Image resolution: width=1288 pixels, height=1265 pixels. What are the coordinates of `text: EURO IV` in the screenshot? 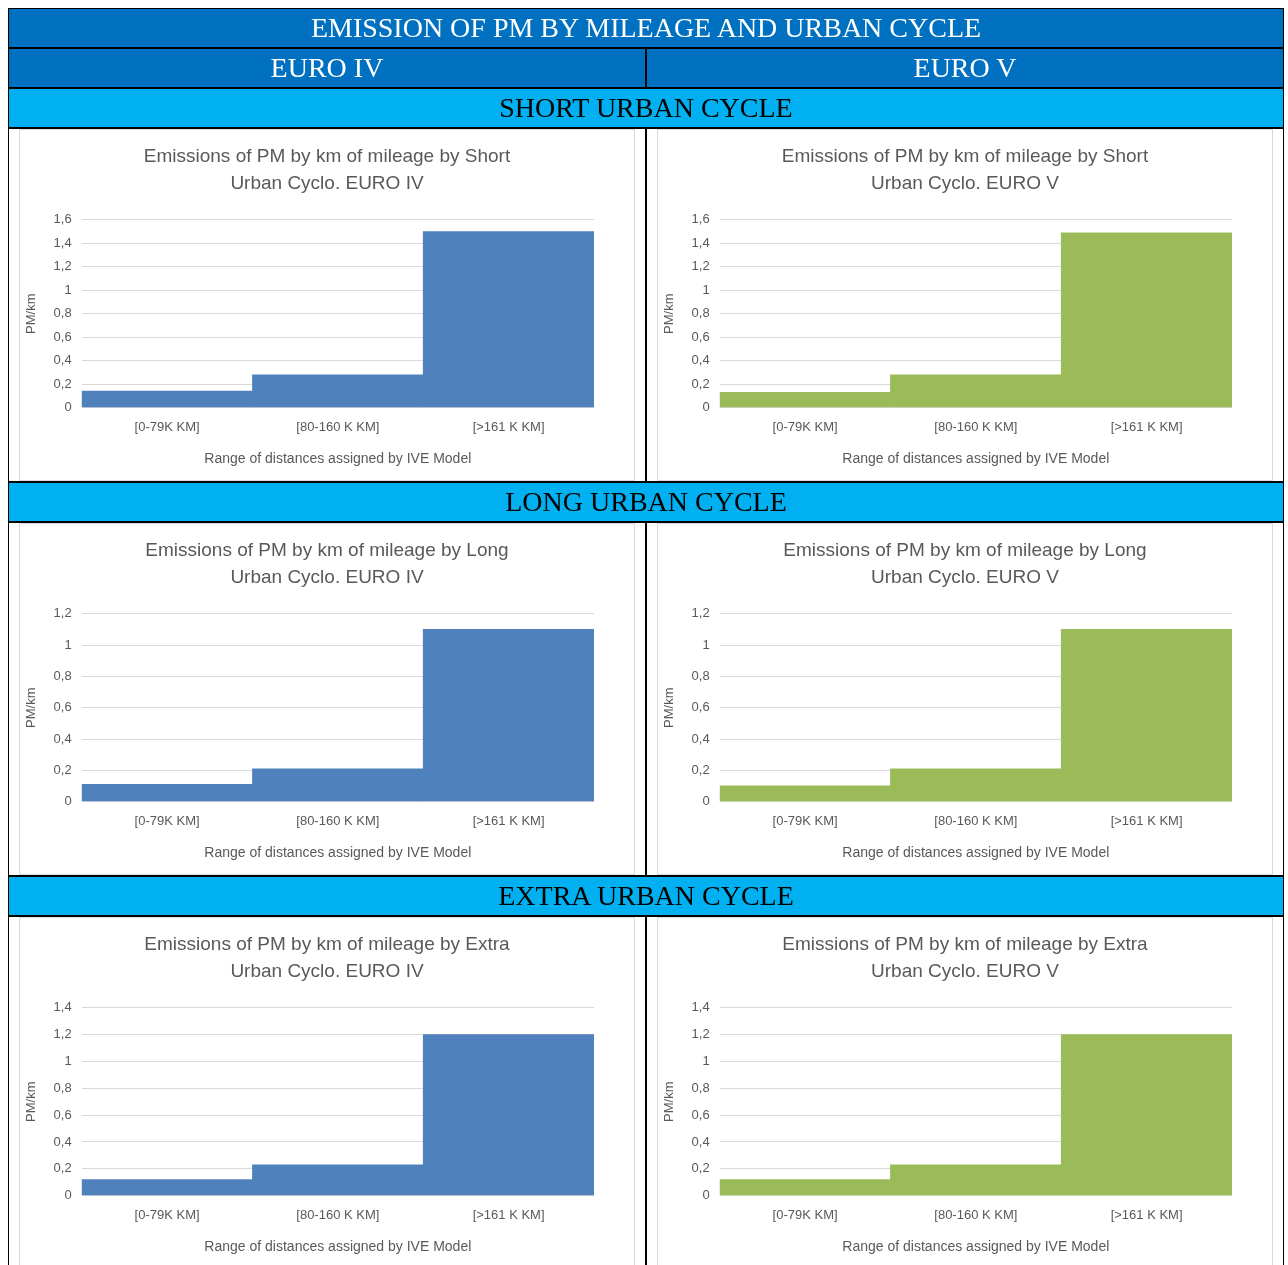 It's located at (327, 68).